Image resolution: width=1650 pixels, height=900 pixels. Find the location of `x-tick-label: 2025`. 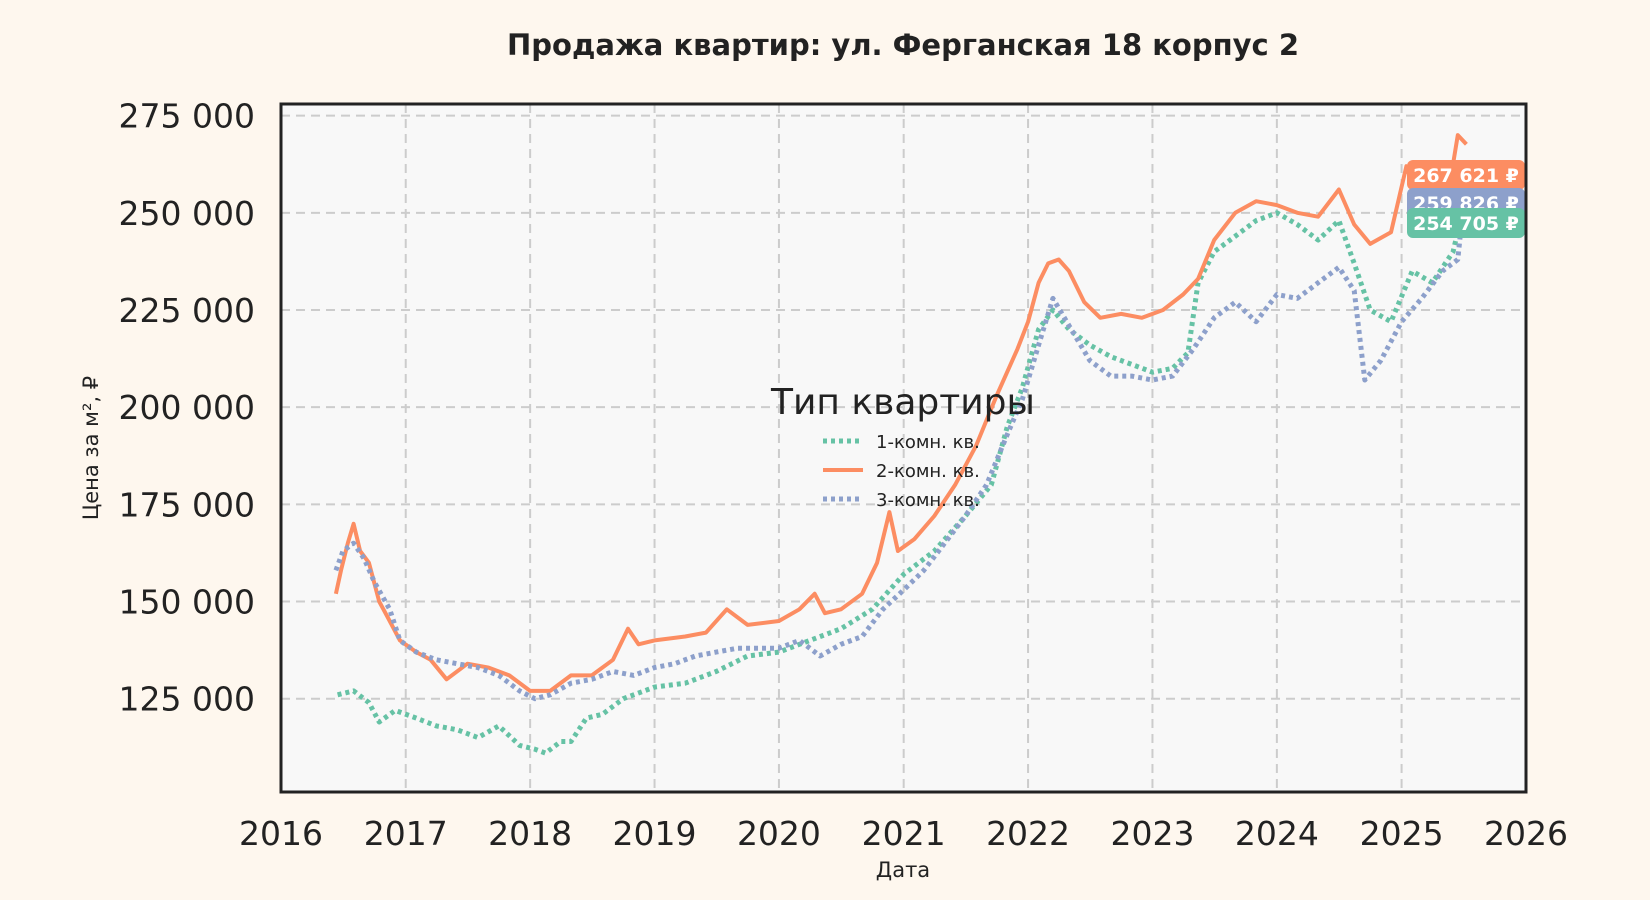

x-tick-label: 2025 is located at coordinates (1402, 833).